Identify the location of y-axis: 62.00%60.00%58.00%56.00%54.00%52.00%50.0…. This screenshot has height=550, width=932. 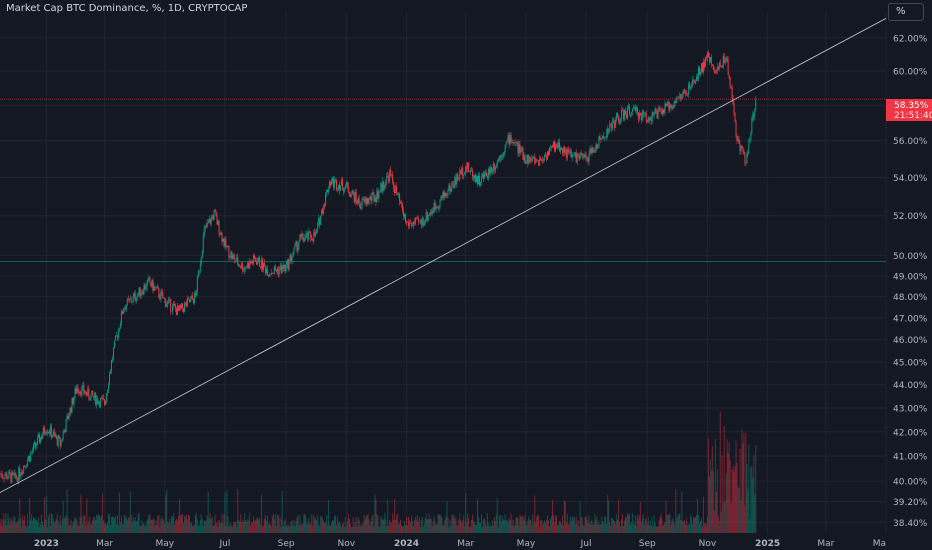
(910, 281).